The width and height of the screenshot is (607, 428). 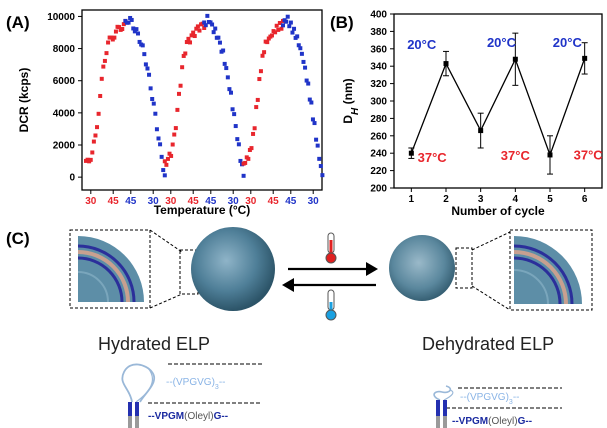 What do you see at coordinates (72, 178) in the screenshot?
I see `chart-a-y-tick-label: 0` at bounding box center [72, 178].